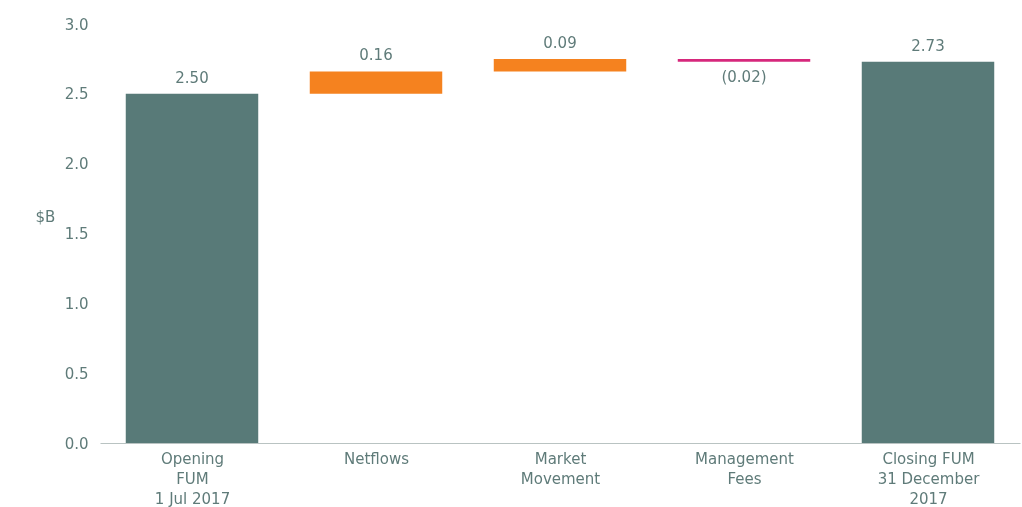 This screenshot has height=507, width=1022. I want to click on x-tick-label: Market Movement, so click(560, 468).